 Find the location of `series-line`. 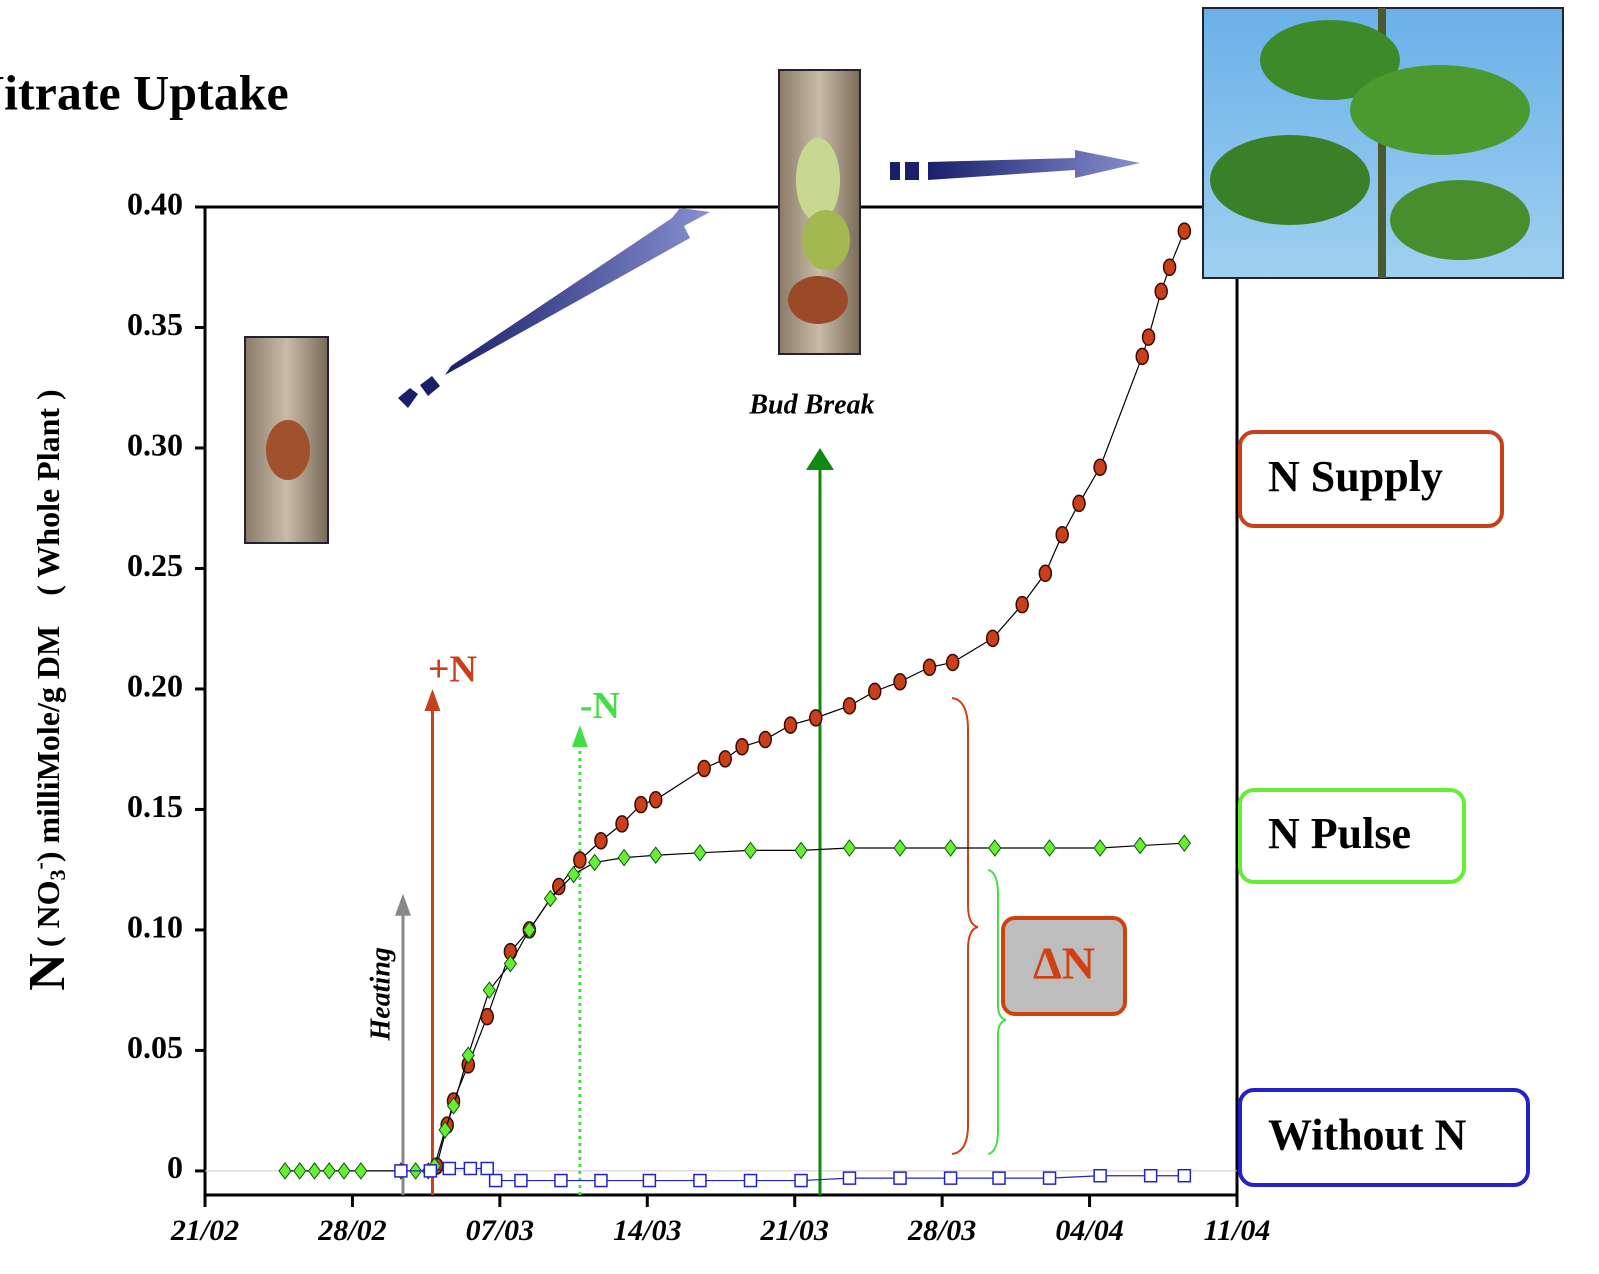

series-line is located at coordinates (735, 1007).